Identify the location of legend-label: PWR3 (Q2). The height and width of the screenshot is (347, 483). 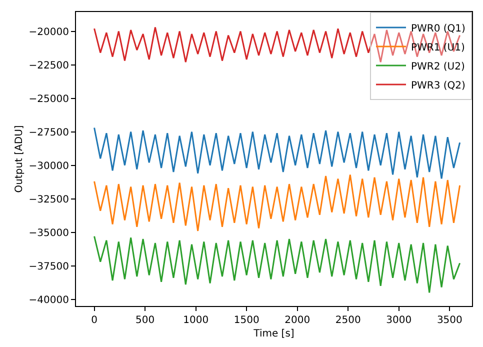
(438, 86).